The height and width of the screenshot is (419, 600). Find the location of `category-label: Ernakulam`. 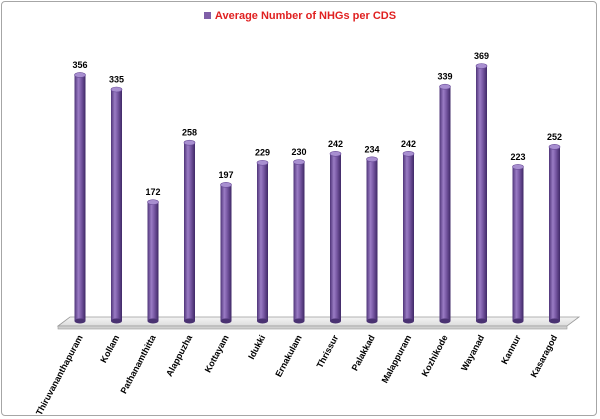

category-label: Ernakulam is located at coordinates (288, 355).